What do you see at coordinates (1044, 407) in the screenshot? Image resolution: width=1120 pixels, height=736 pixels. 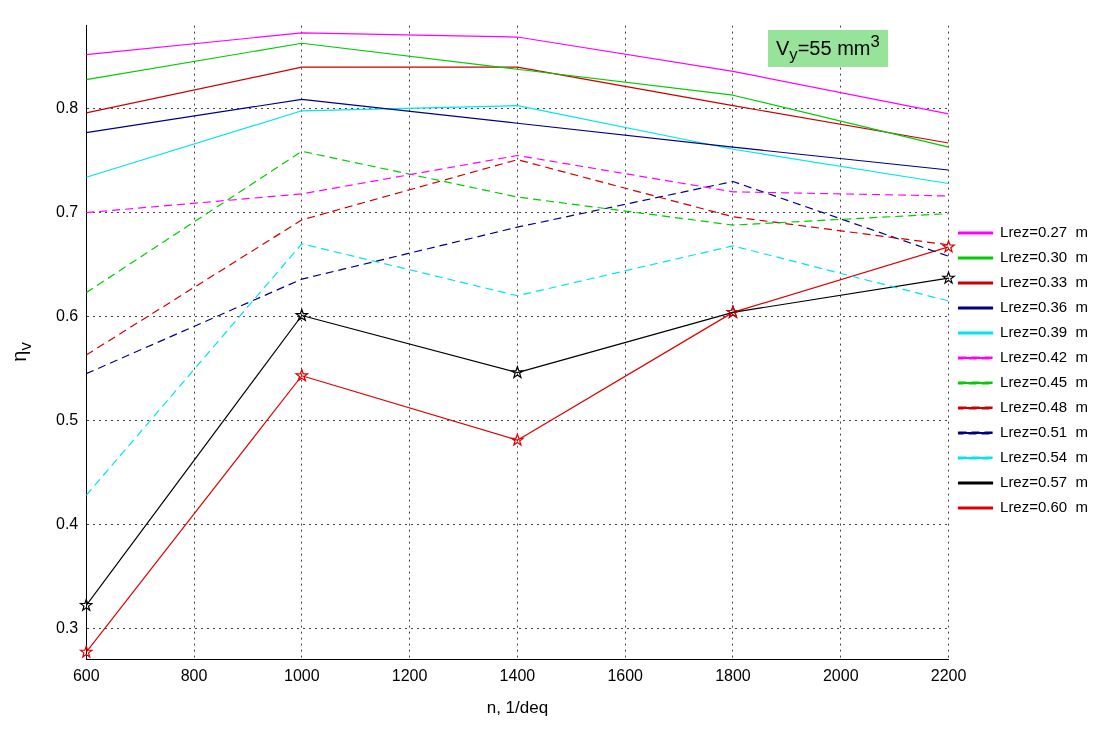 I see `legend-label: Lrez=0.48 m` at bounding box center [1044, 407].